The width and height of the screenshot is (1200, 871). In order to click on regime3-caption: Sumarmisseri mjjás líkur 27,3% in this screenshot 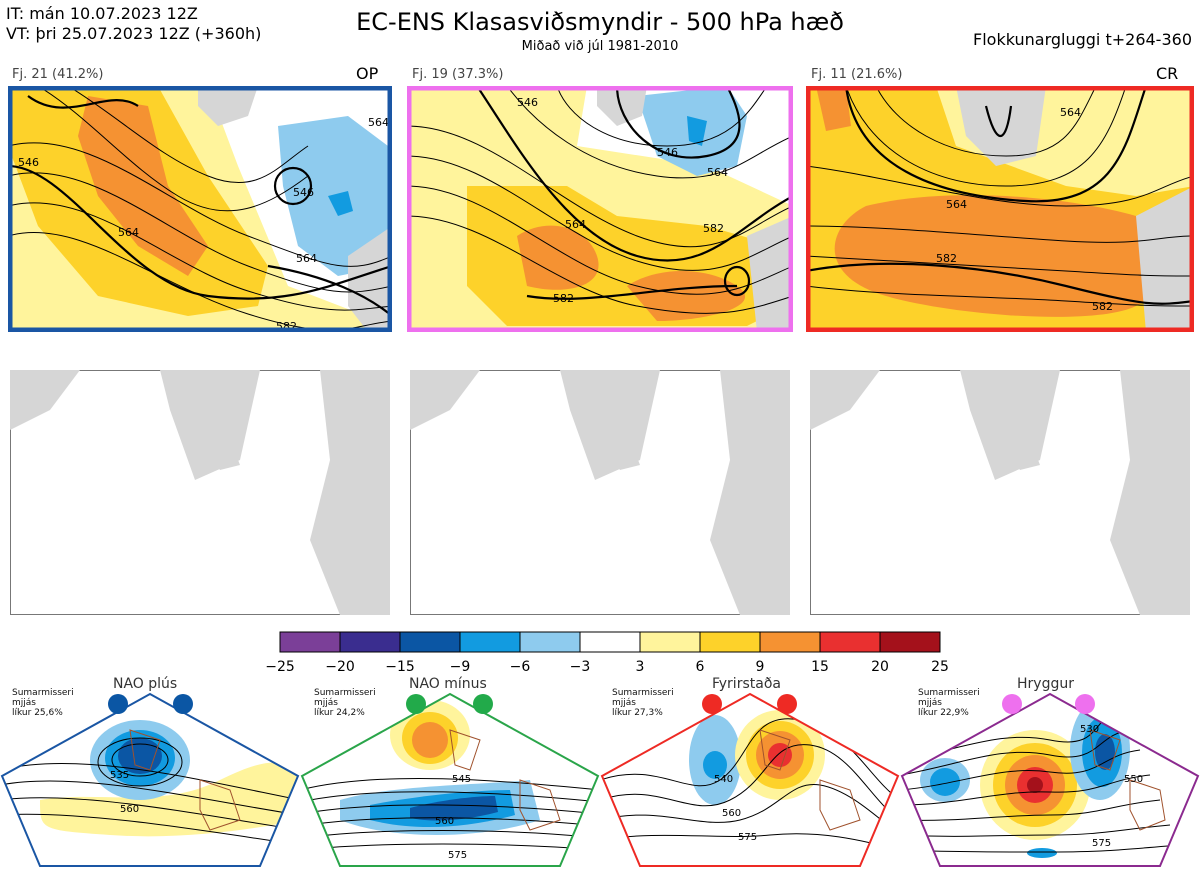, I will do `click(643, 703)`.